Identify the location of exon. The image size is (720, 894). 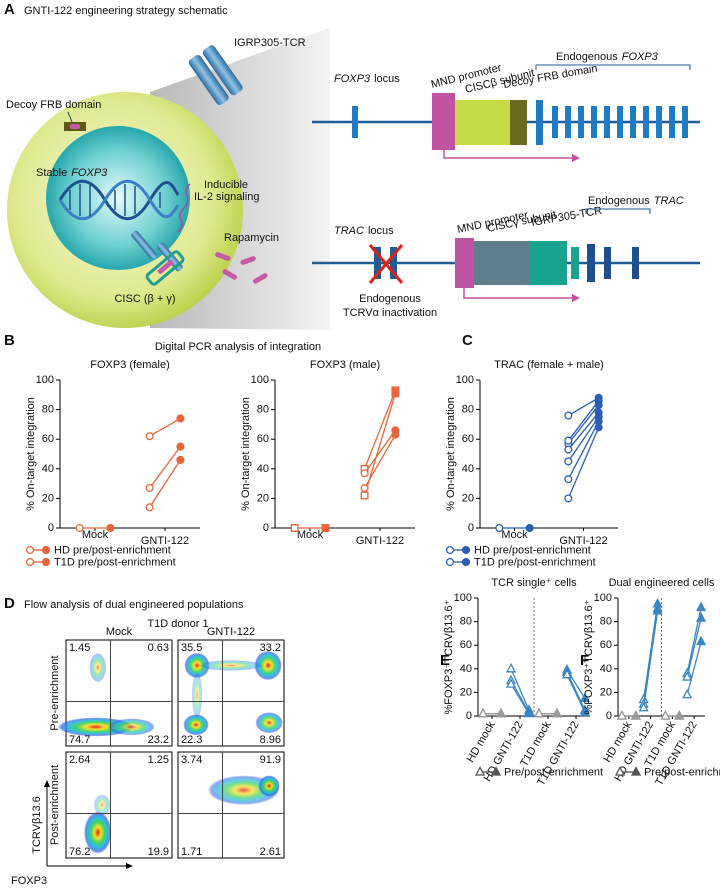
(377, 263).